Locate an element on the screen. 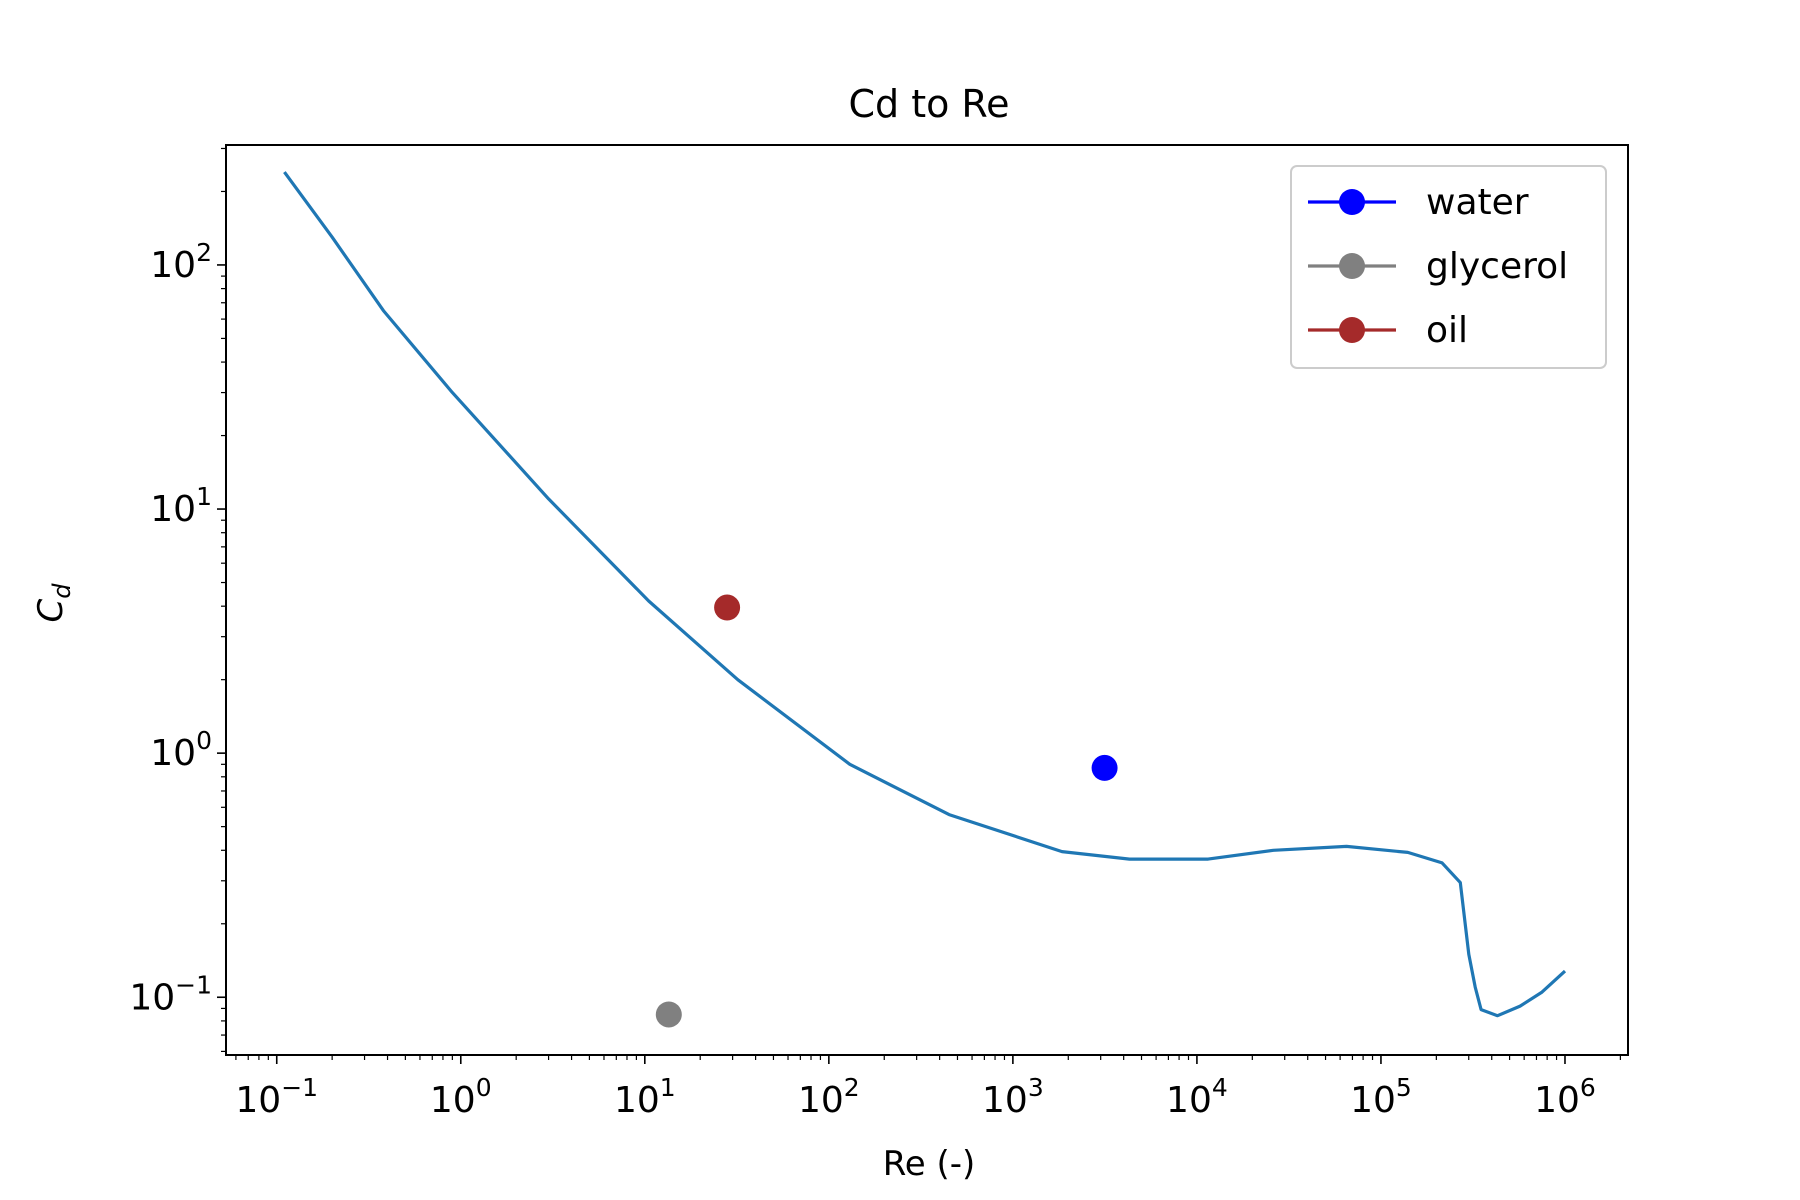 The height and width of the screenshot is (1200, 1800). data-point-water is located at coordinates (1104, 767).